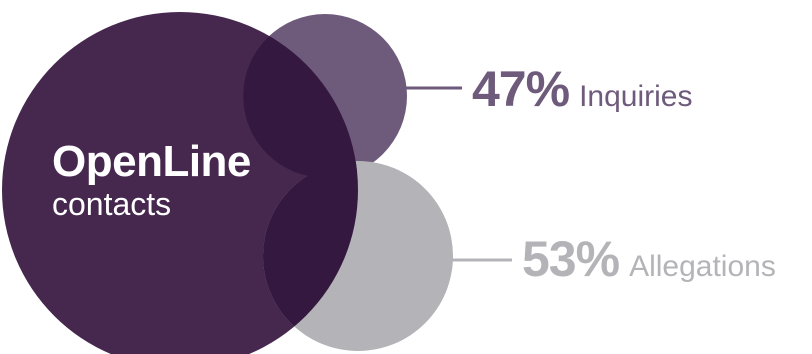 Image resolution: width=812 pixels, height=354 pixels. What do you see at coordinates (151, 161) in the screenshot?
I see `main-title: OpenLine` at bounding box center [151, 161].